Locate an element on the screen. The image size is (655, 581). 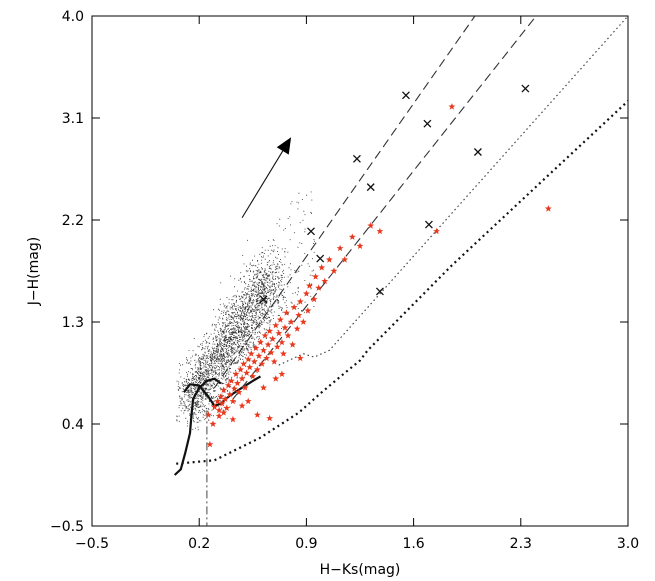
x-axis-label: H−Ks(mag) is located at coordinates (360, 570).